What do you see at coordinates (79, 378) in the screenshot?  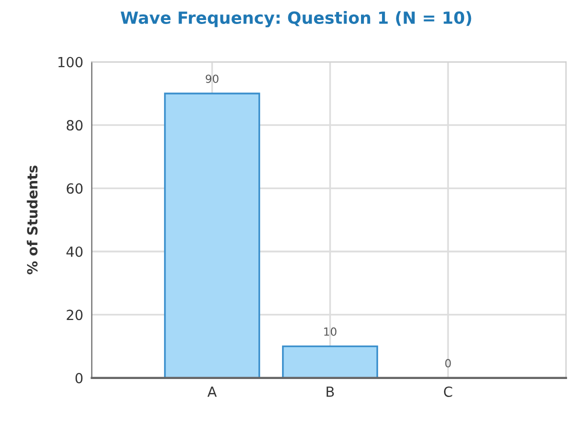 I see `y-tick-label: 0` at bounding box center [79, 378].